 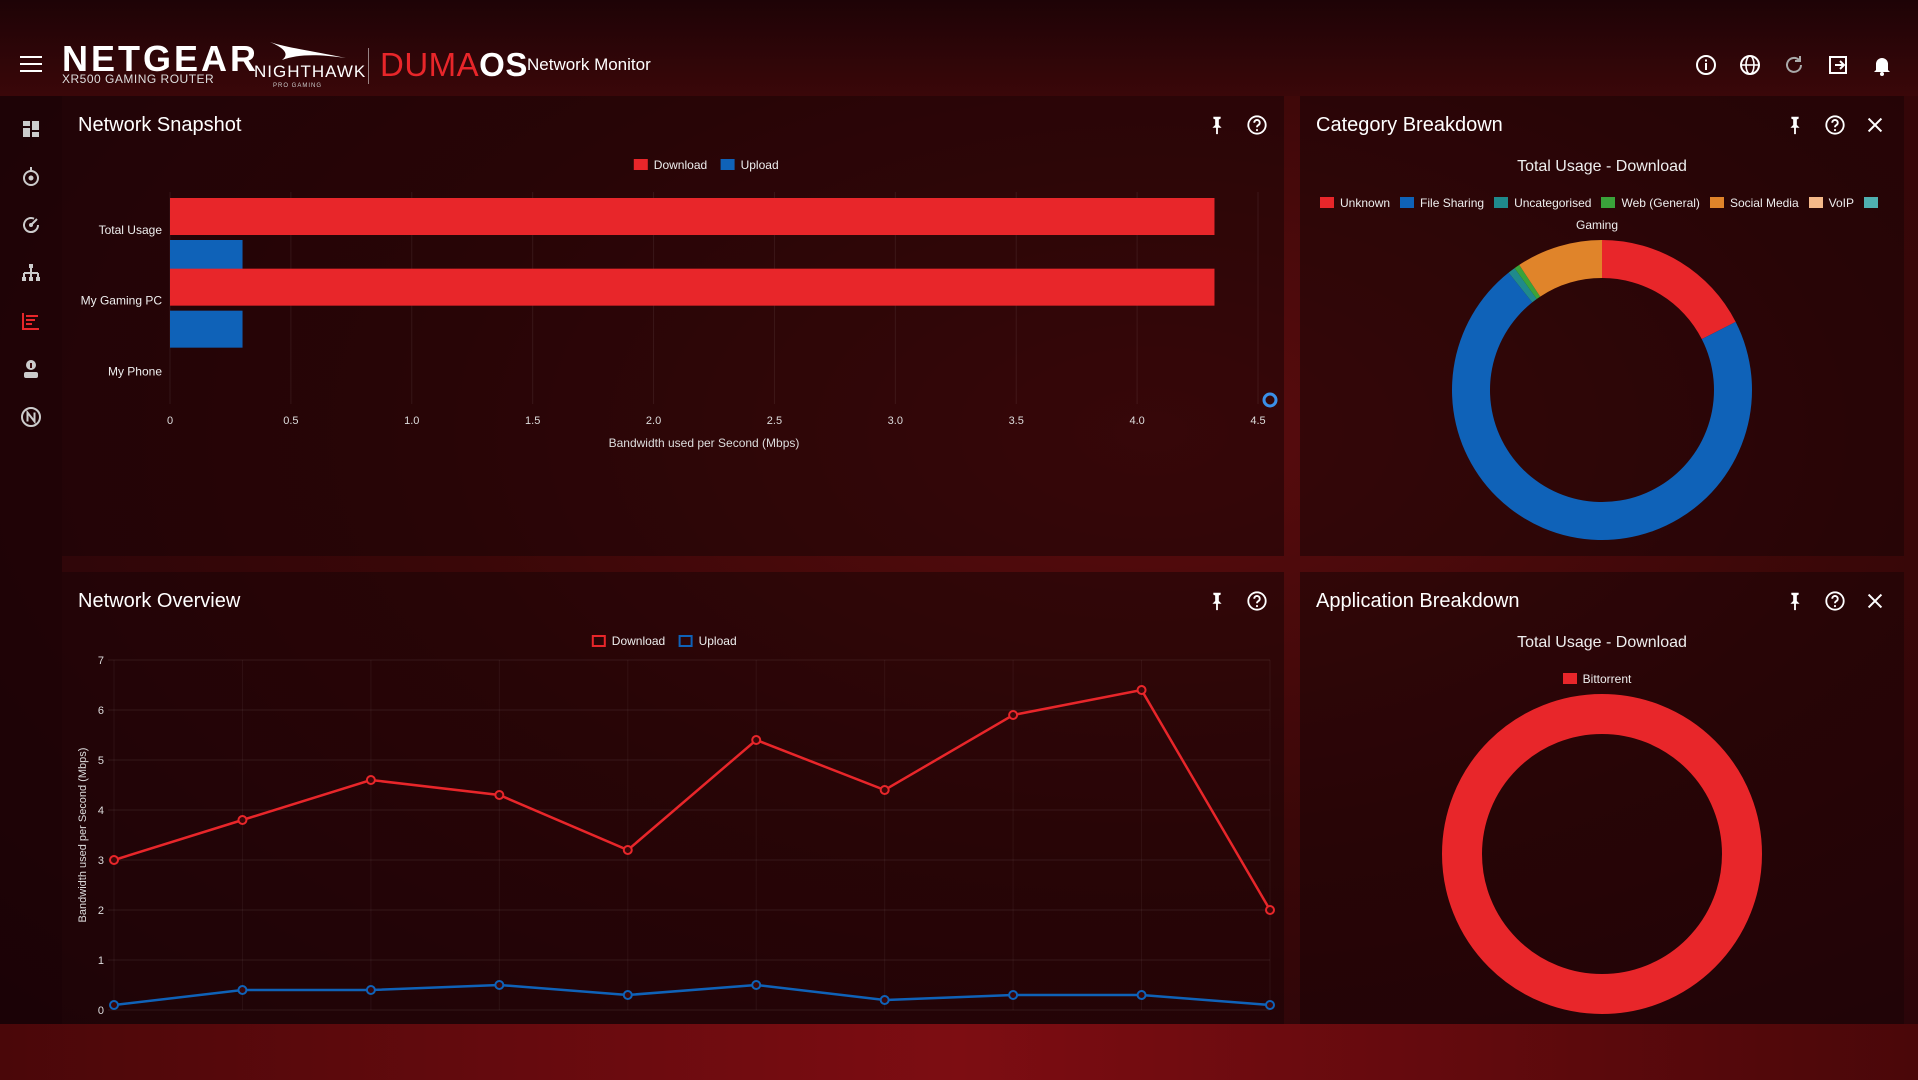 What do you see at coordinates (138, 79) in the screenshot?
I see `brand-subtitle: XR500 GAMING ROUTER` at bounding box center [138, 79].